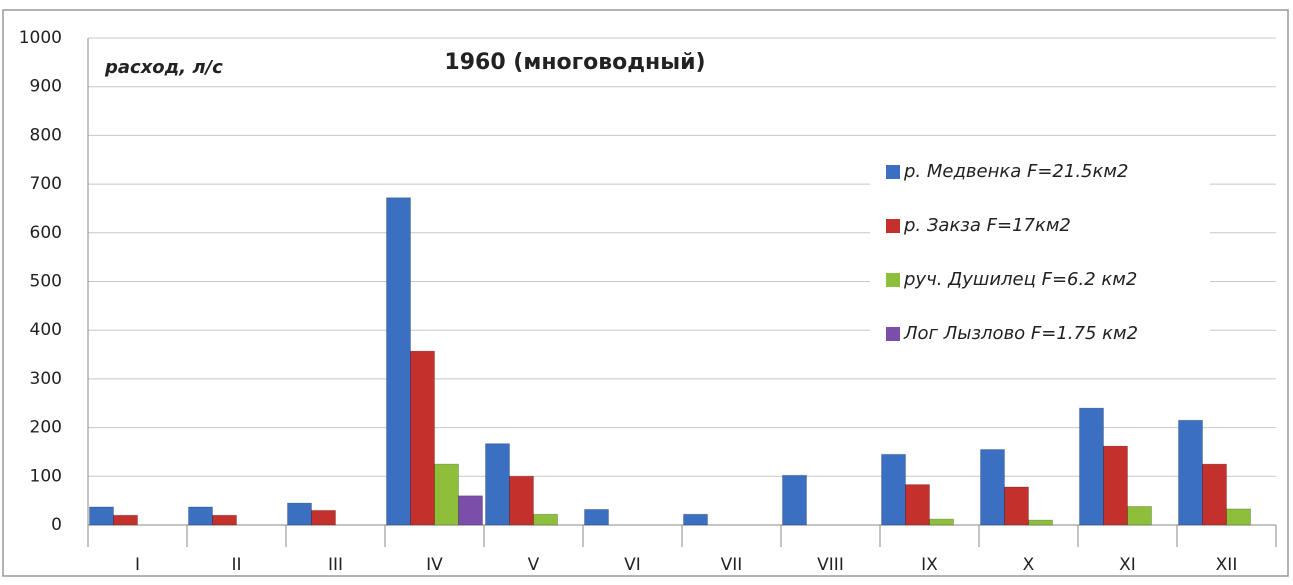  I want to click on x-tick-label: XI, so click(1127, 565).